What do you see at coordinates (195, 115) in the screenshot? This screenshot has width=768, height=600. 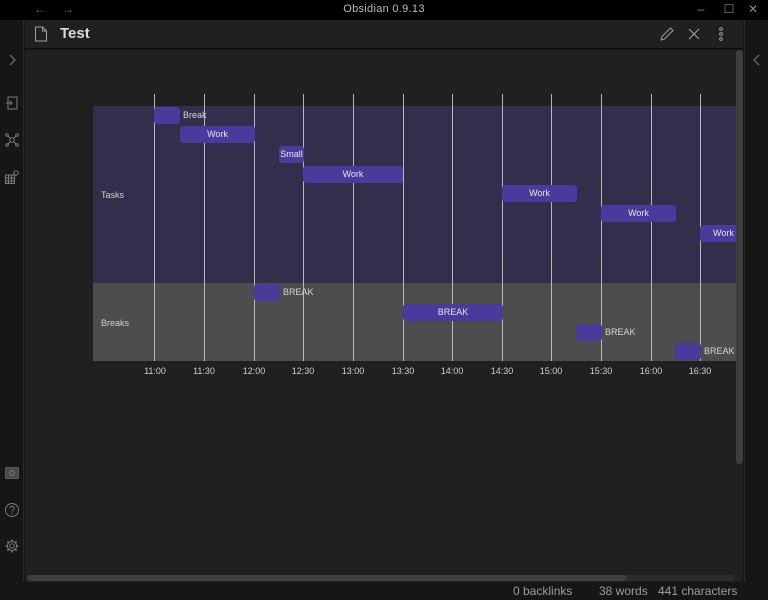 I see `task-label: Break` at bounding box center [195, 115].